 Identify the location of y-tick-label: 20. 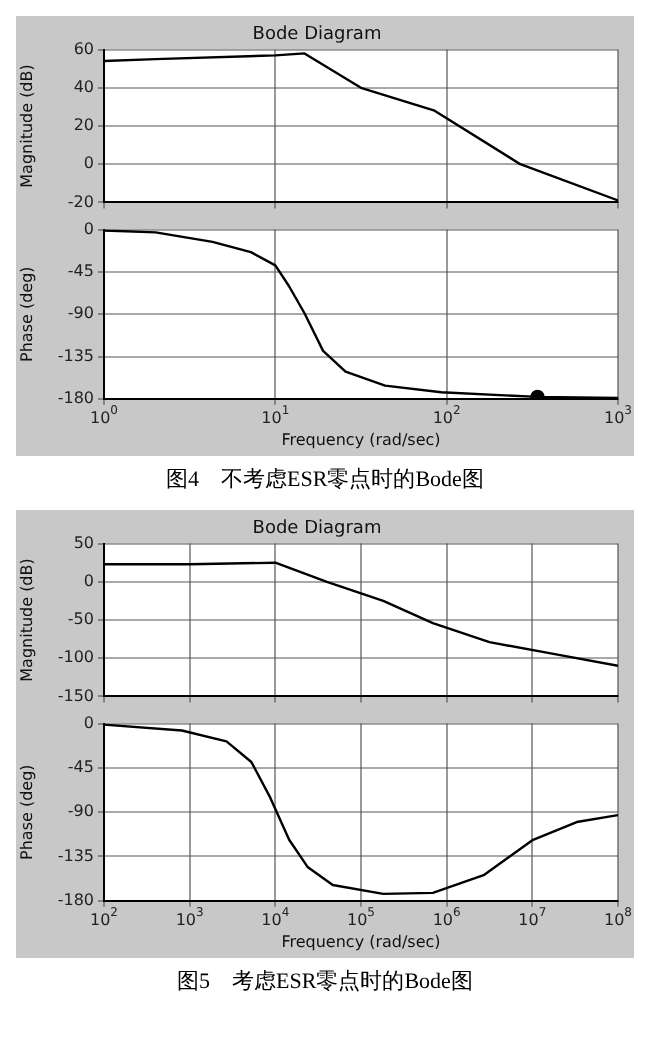
(83, 125).